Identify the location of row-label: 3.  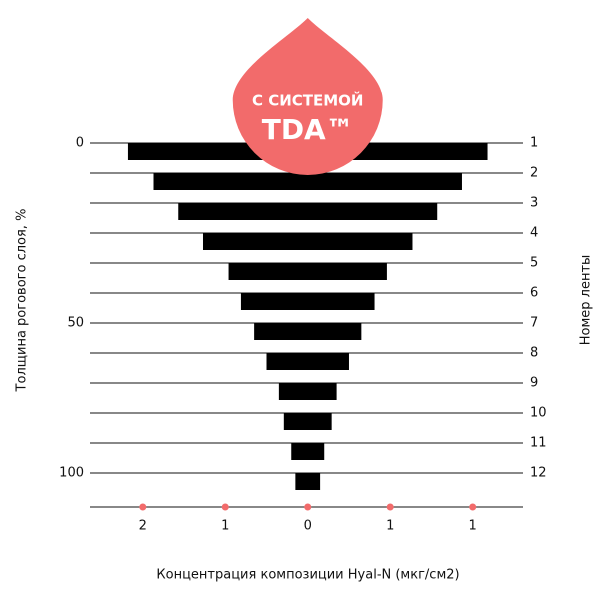
(534, 203).